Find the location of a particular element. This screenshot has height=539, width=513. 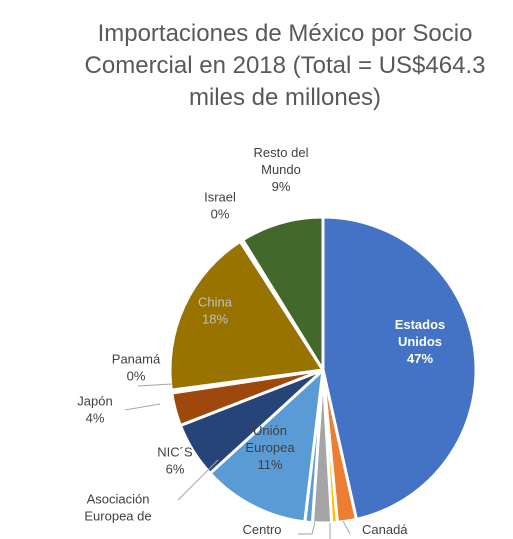

slice-label-5: Unión Europea 11% is located at coordinates (270, 447).